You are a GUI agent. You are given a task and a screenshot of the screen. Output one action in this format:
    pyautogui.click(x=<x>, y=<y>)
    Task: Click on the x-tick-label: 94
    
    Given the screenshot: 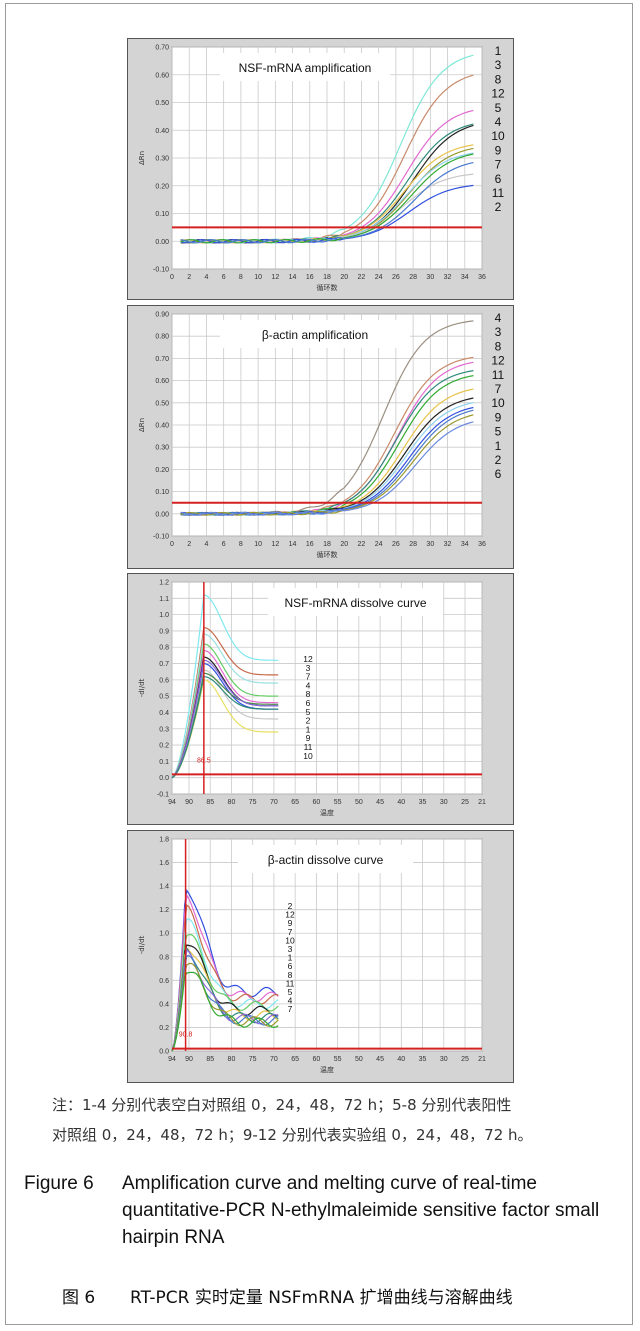 What is the action you would take?
    pyautogui.click(x=172, y=802)
    